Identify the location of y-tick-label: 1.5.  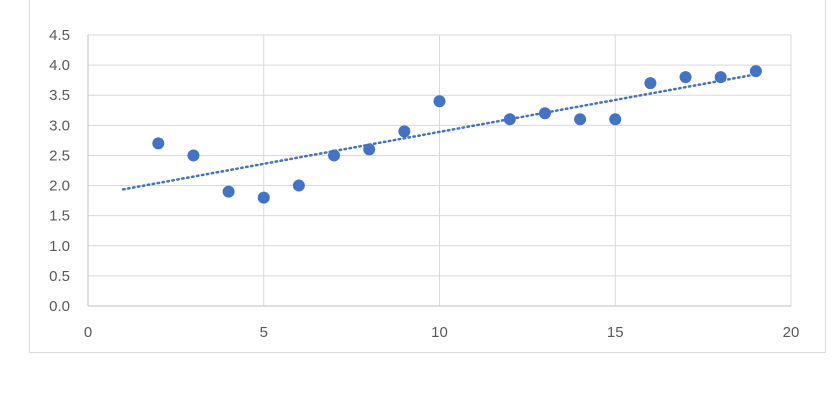
(59, 216).